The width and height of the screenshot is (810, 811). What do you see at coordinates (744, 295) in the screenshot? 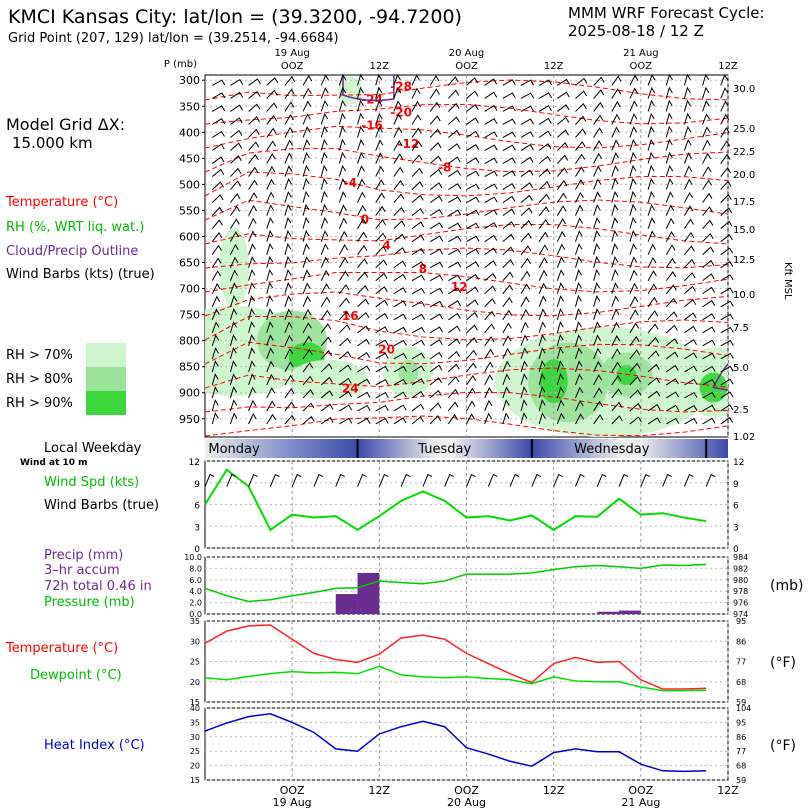
I see `right-tick-7: 10.0` at bounding box center [744, 295].